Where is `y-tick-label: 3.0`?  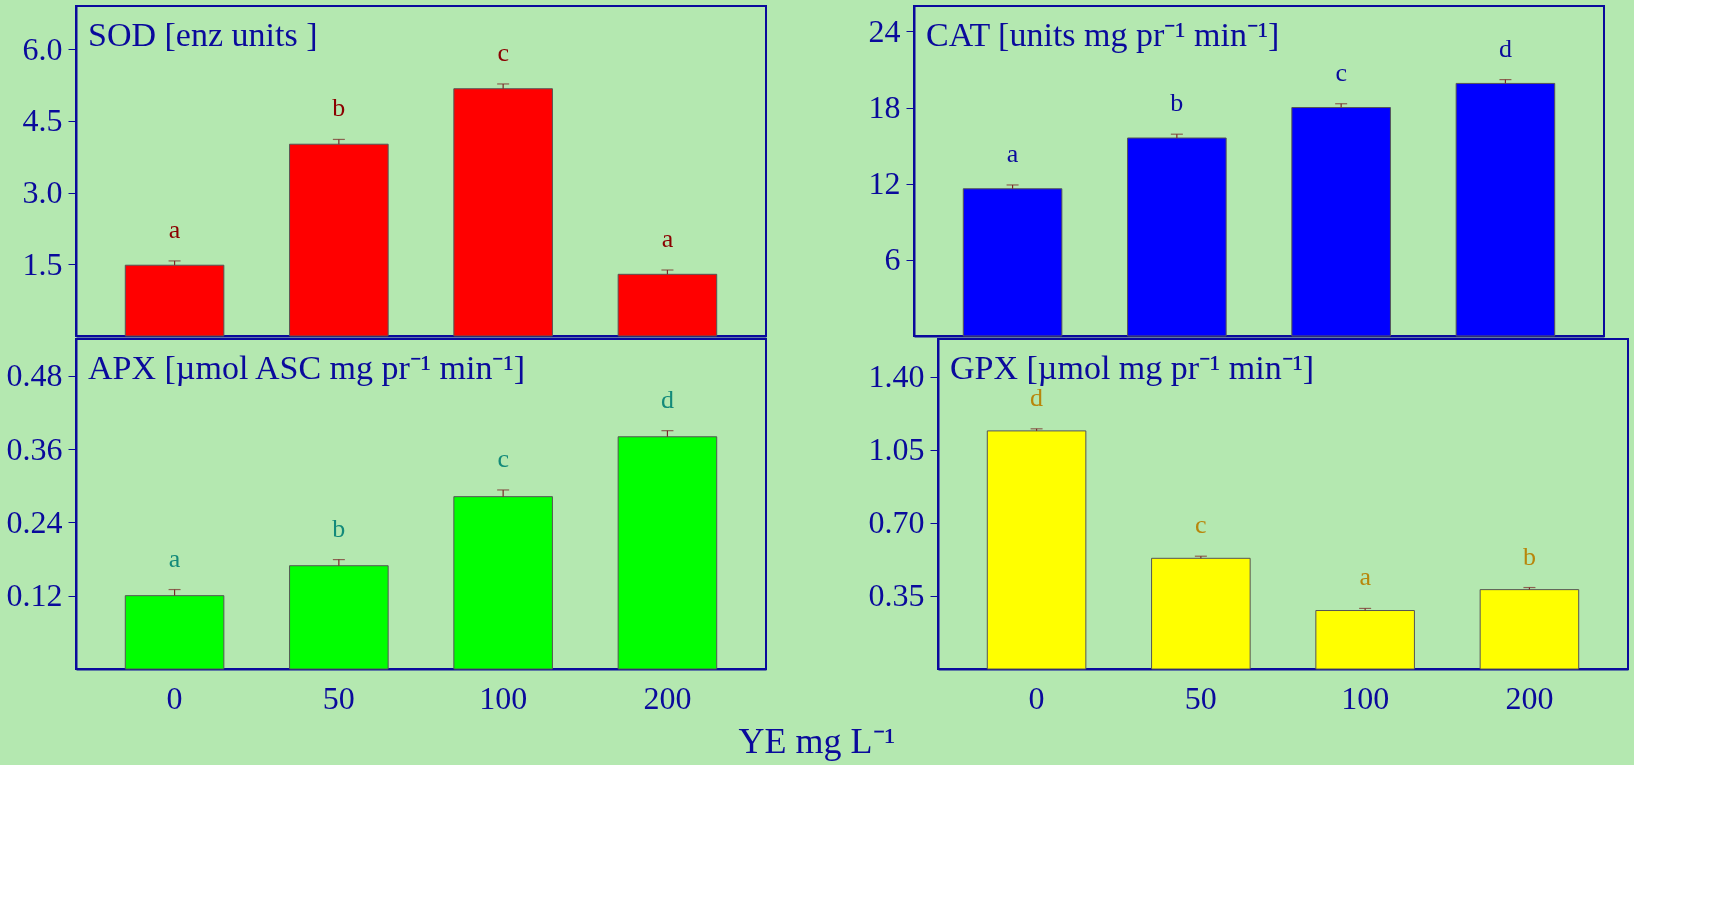
y-tick-label: 3.0 is located at coordinates (42, 192).